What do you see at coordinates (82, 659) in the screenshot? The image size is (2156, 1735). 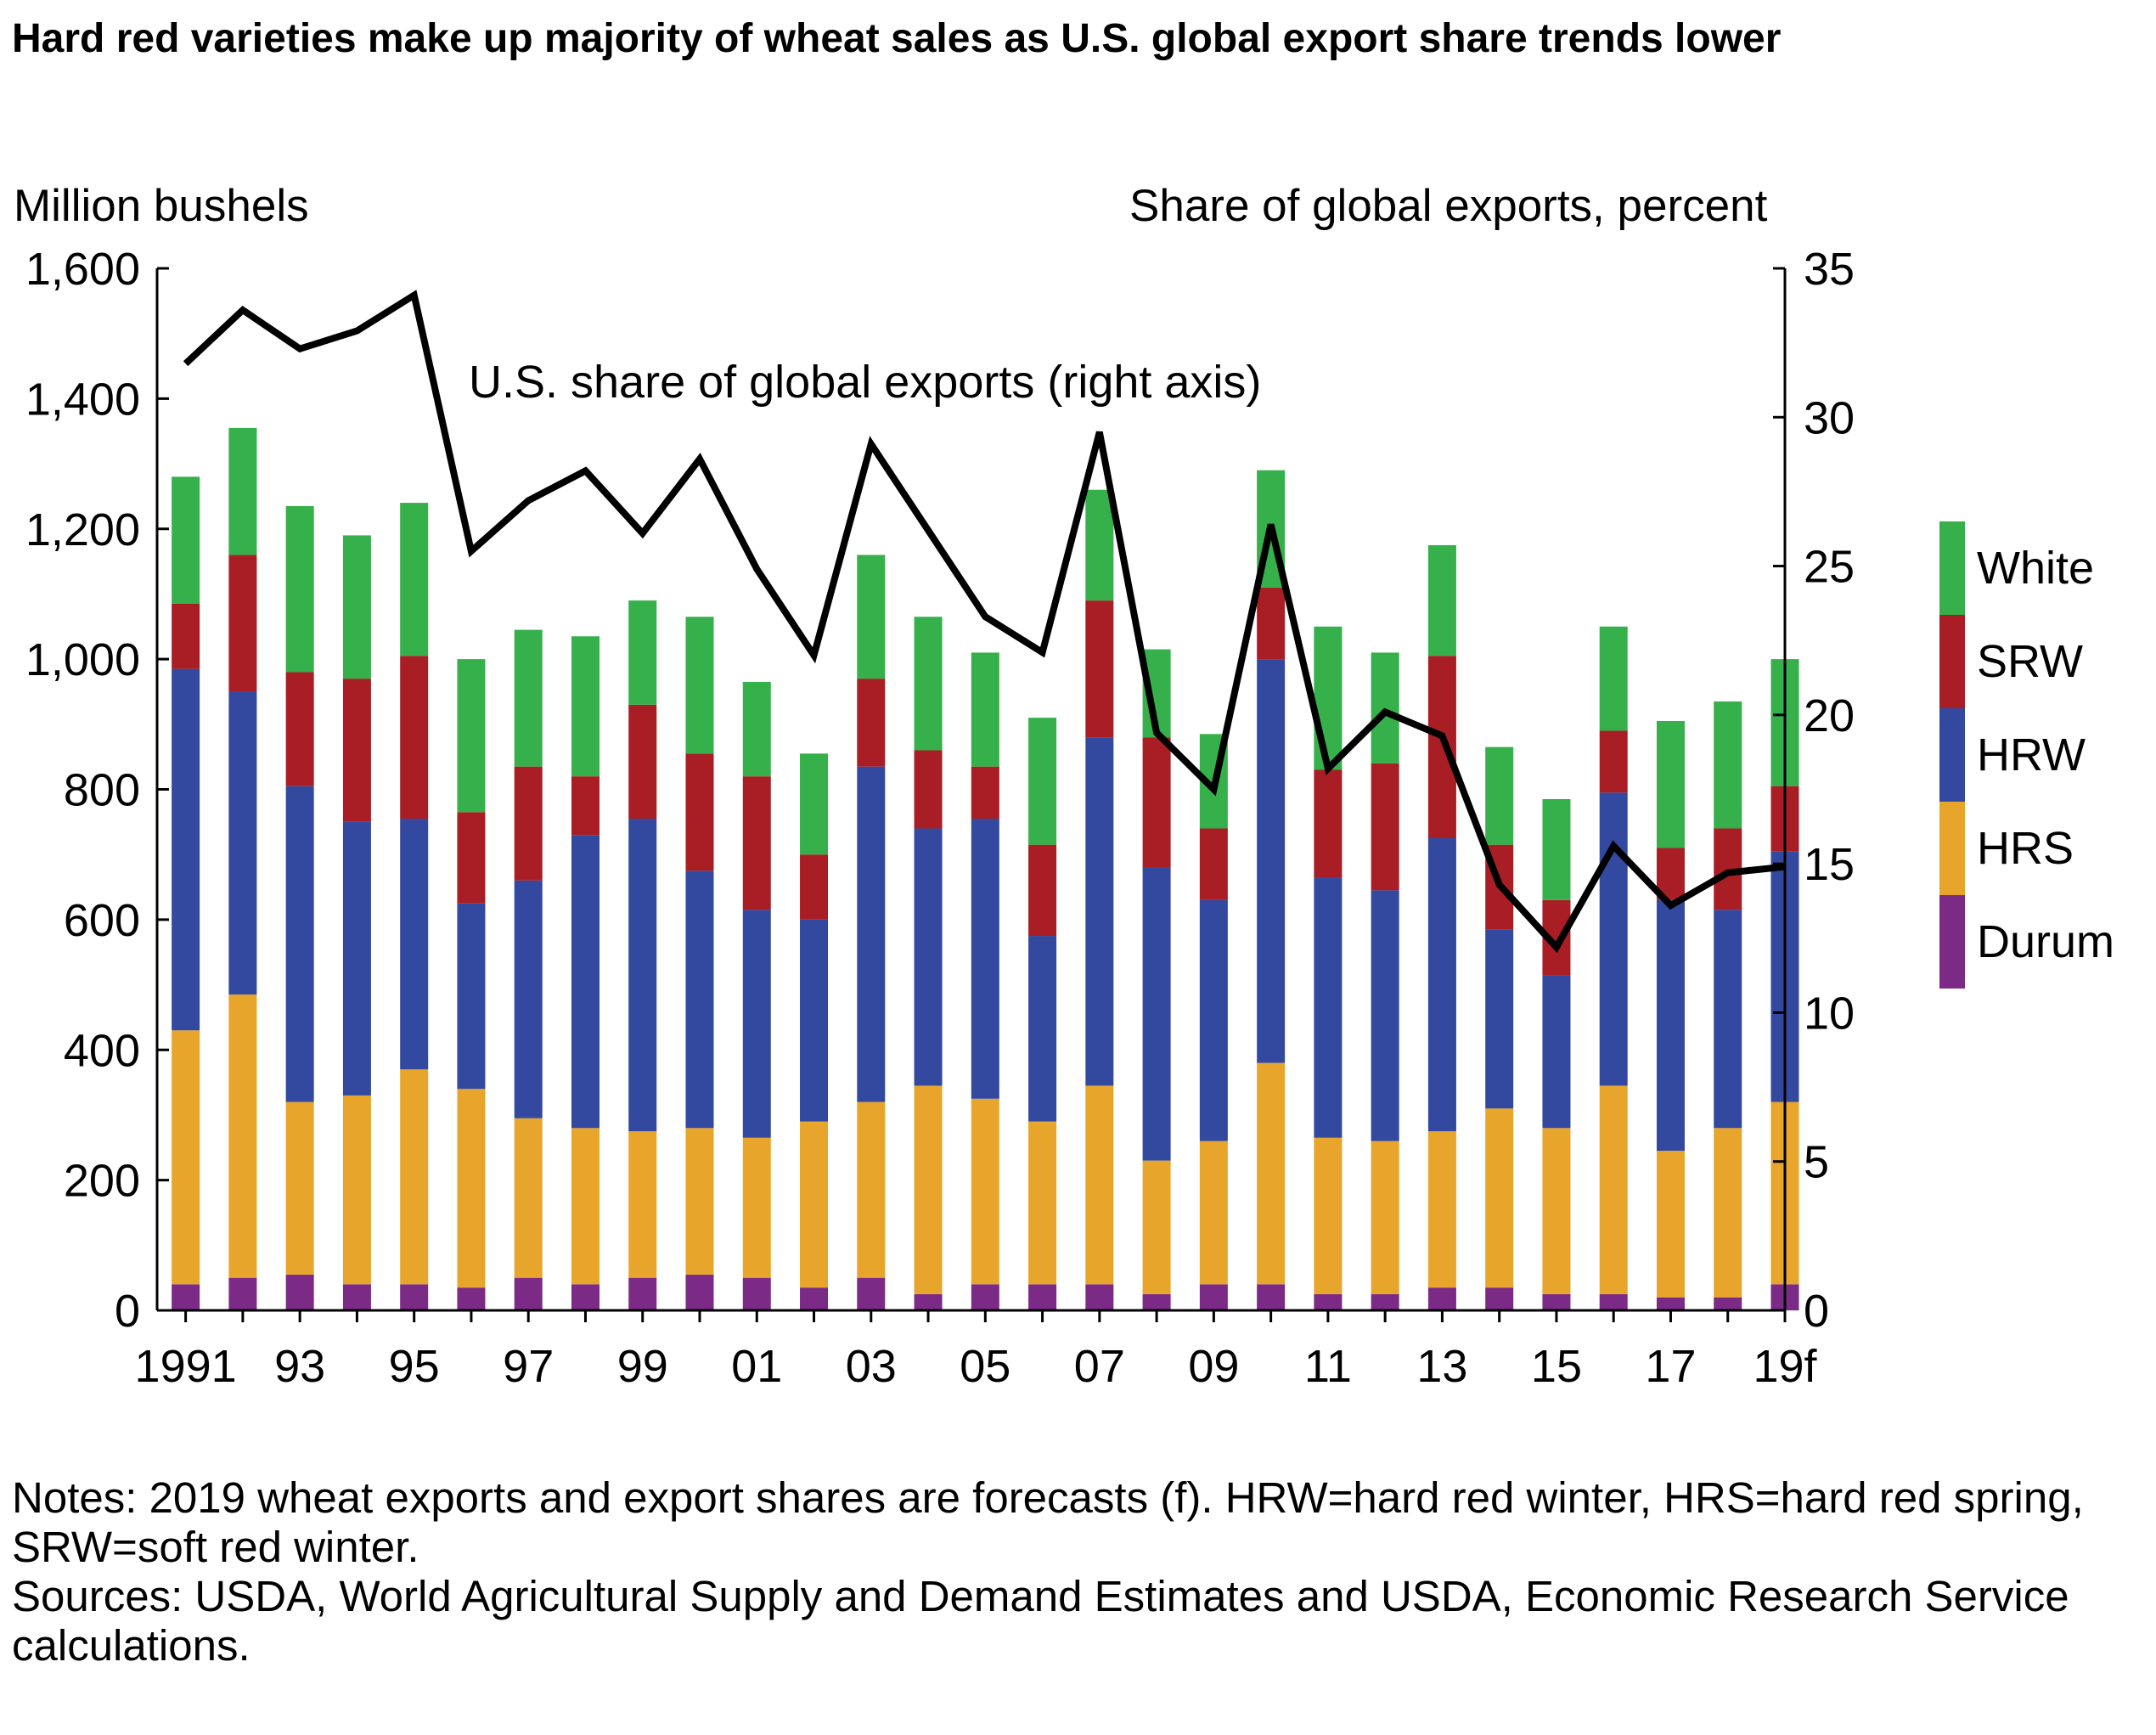 I see `left-tick-label-1000: 1,000` at bounding box center [82, 659].